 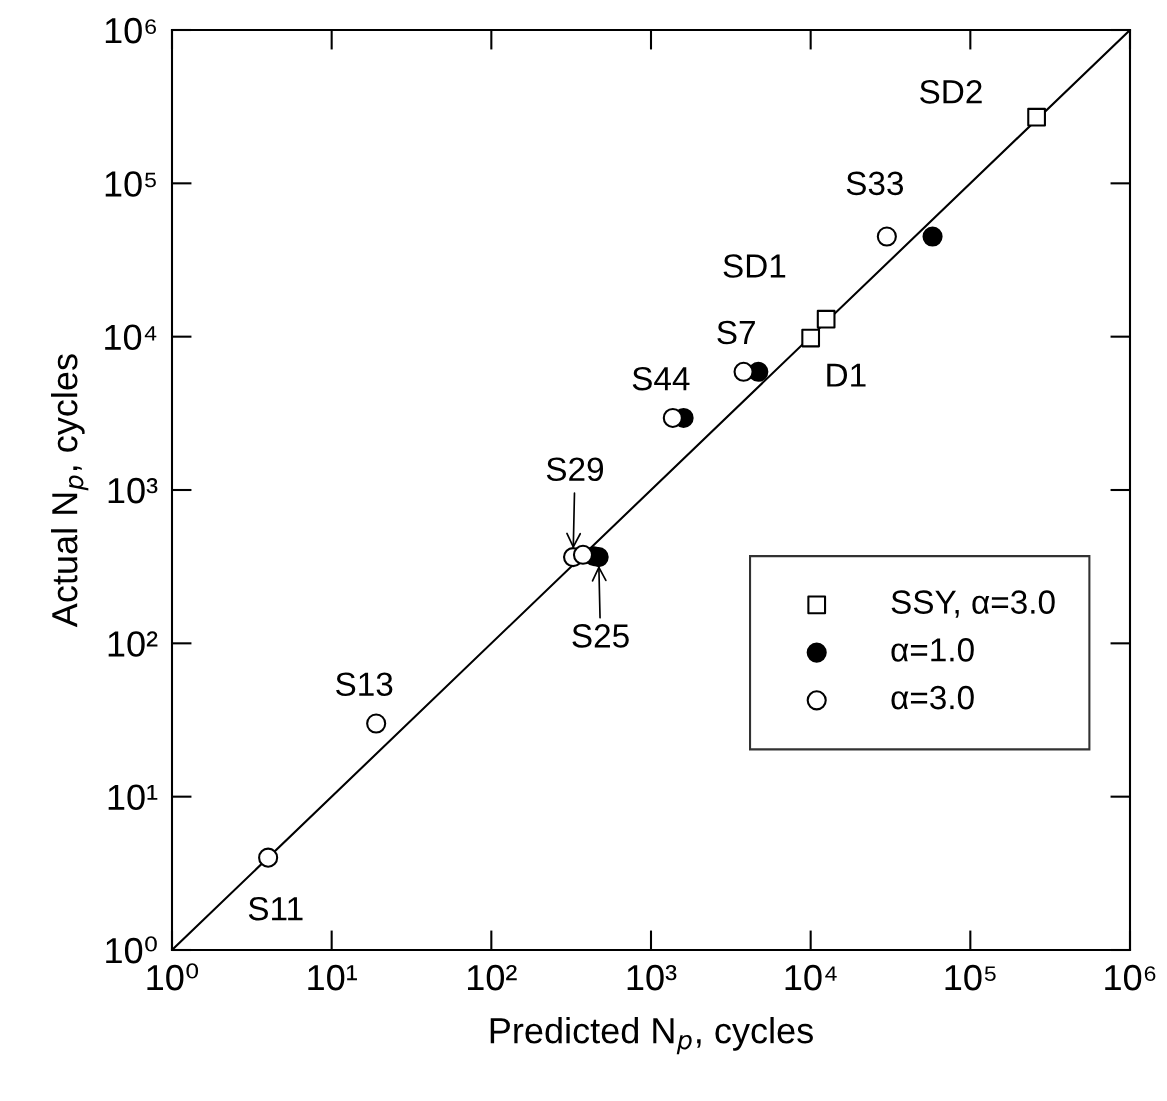 What do you see at coordinates (970, 977) in the screenshot?
I see `x-tick-label: 10⁵` at bounding box center [970, 977].